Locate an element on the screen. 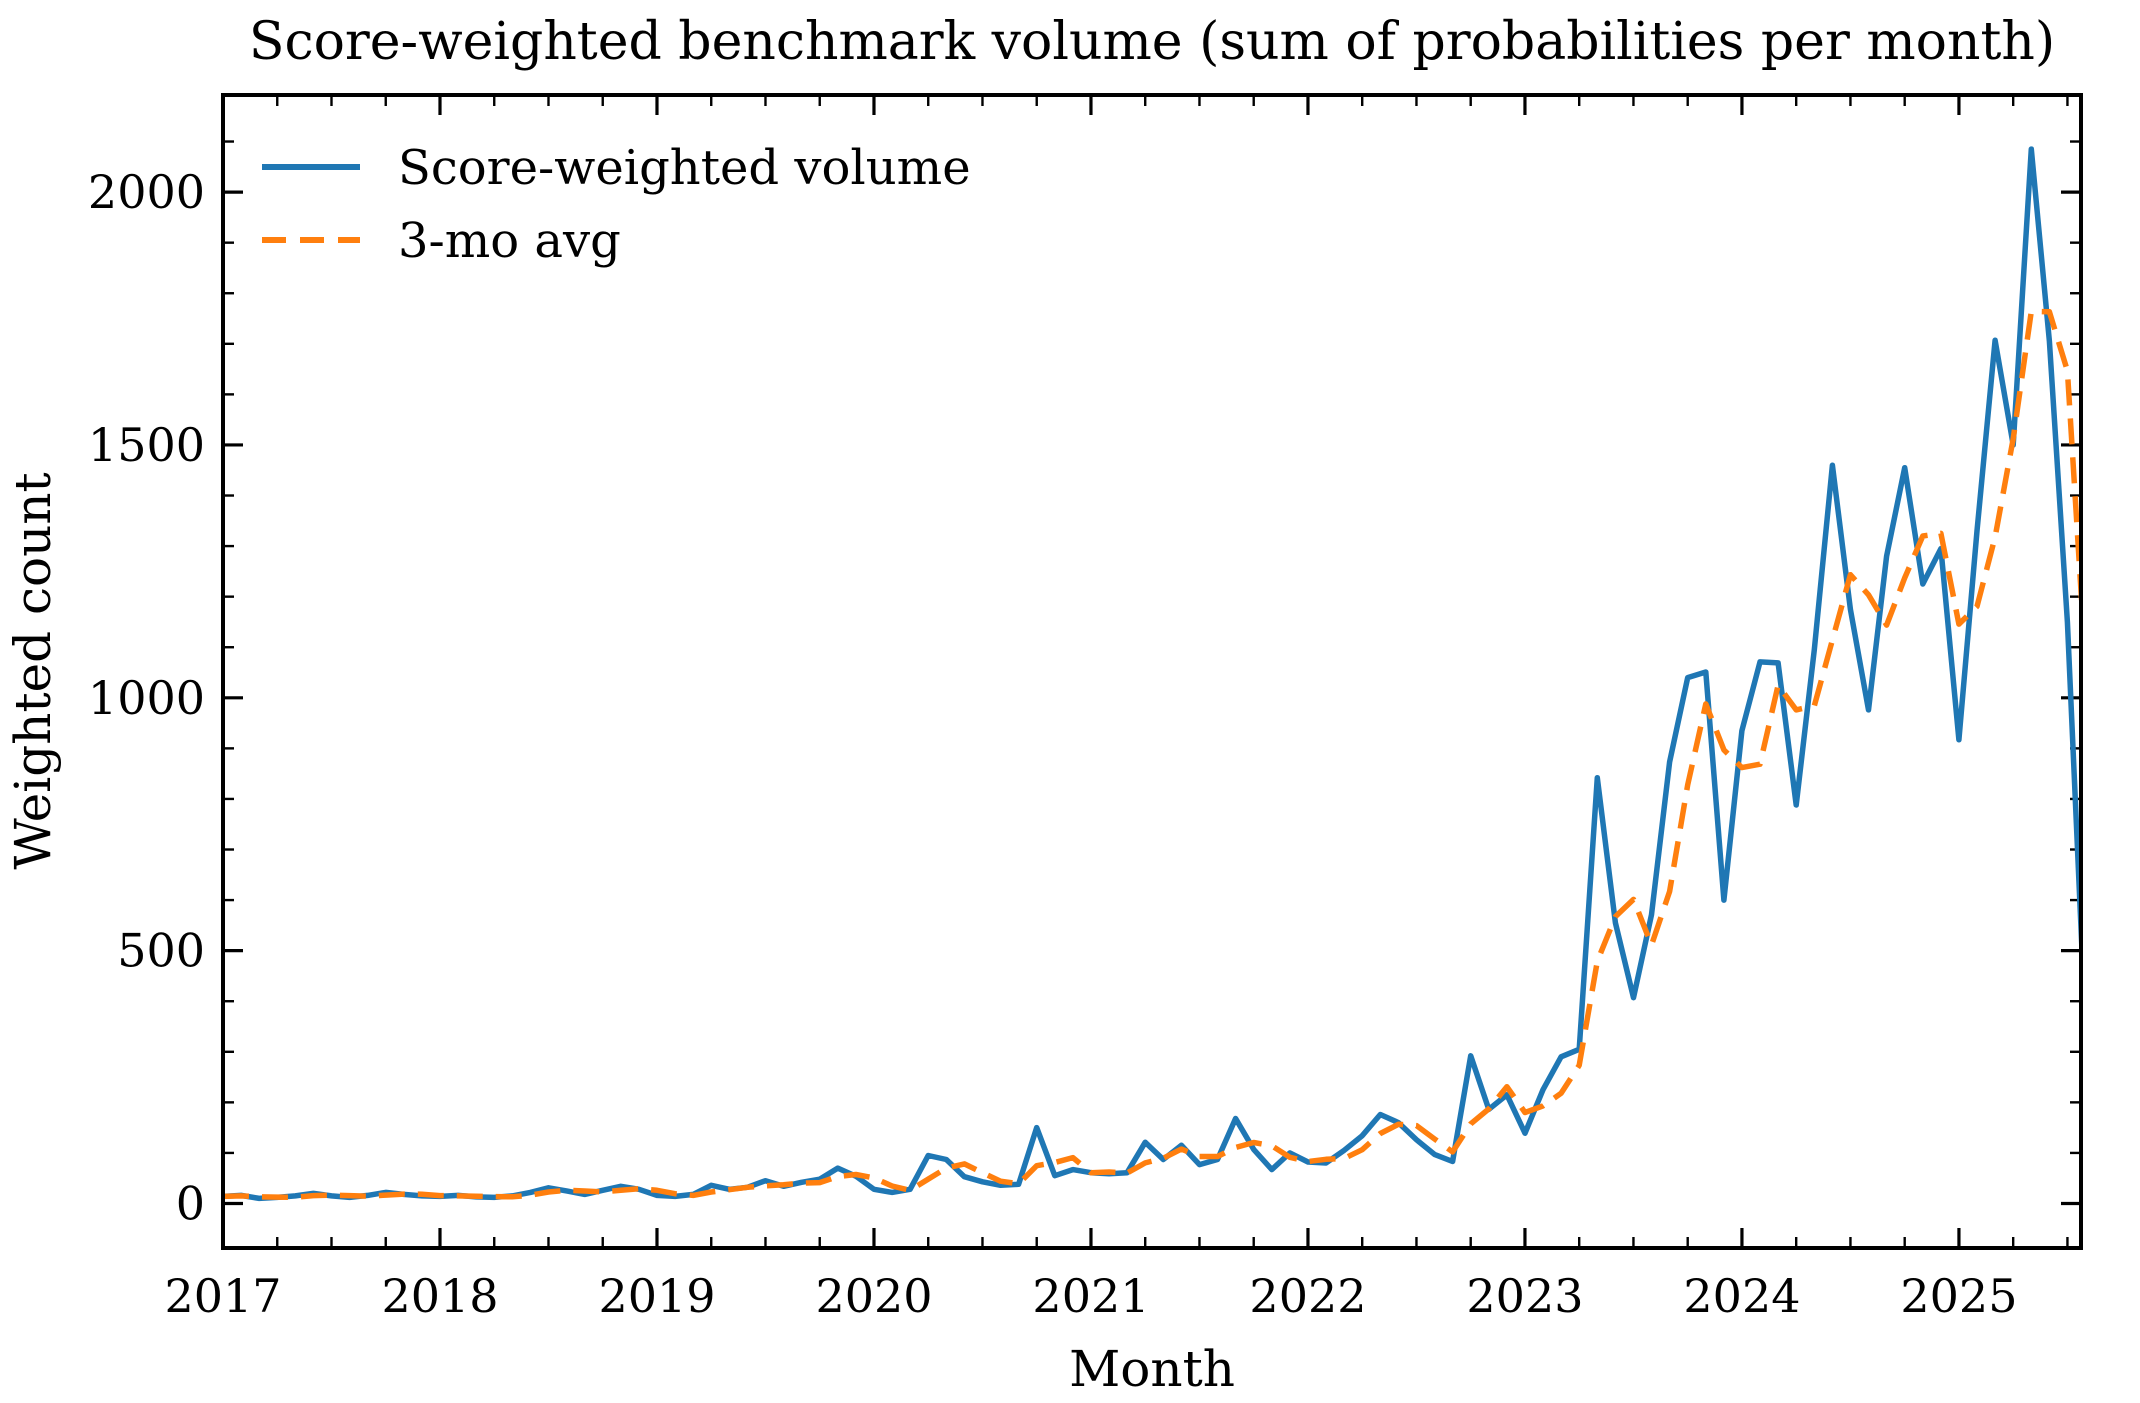 Image resolution: width=2140 pixels, height=1403 pixels. y-tick-label: 2000 is located at coordinates (146, 192).